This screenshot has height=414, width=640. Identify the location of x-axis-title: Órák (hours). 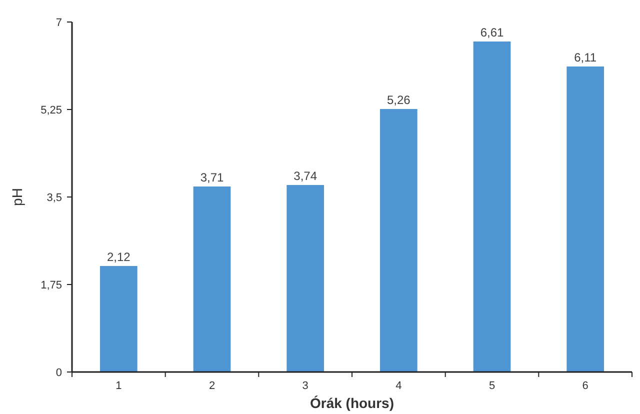
(352, 403).